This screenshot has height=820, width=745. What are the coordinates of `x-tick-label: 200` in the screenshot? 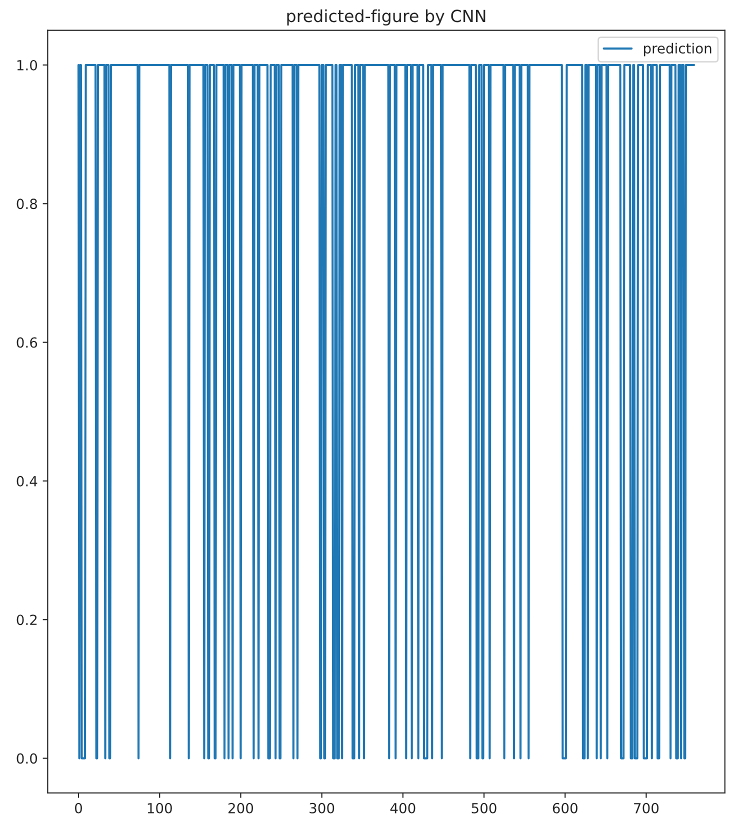 It's located at (241, 808).